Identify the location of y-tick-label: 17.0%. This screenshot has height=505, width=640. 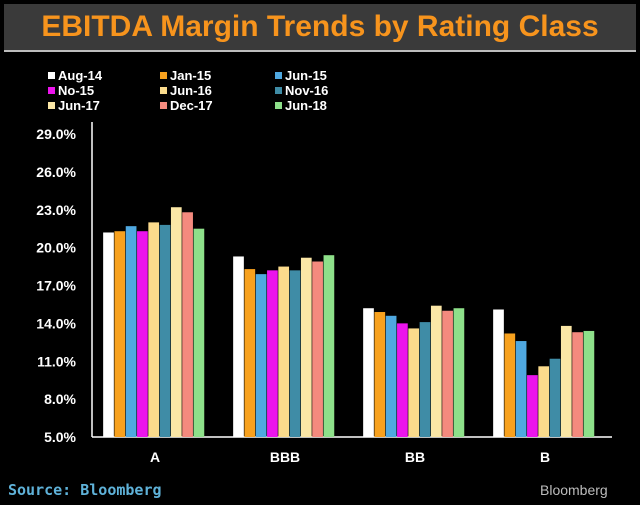
(56, 286).